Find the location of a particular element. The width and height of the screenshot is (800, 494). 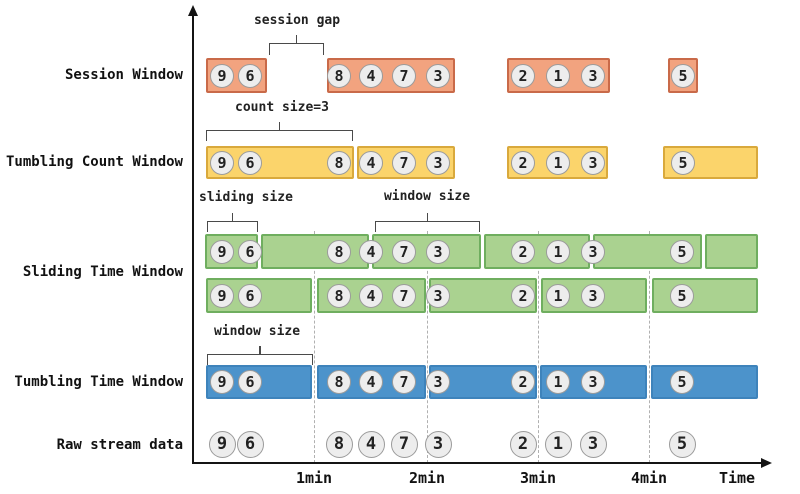

row-label-raw-stream-data: Raw stream data is located at coordinates (119, 445).